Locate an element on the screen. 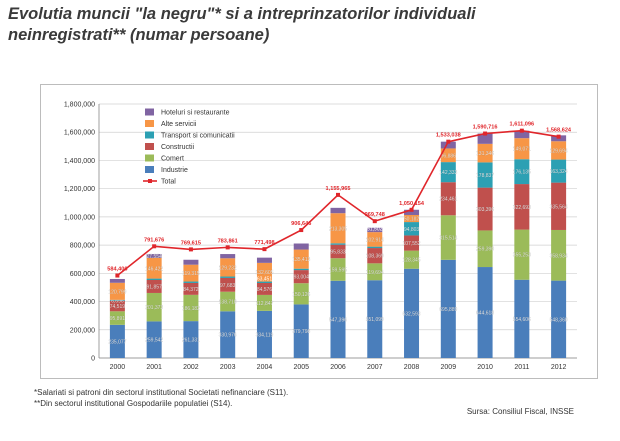 The width and height of the screenshot is (620, 441). bar-value-label: 335,564 is located at coordinates (559, 207).